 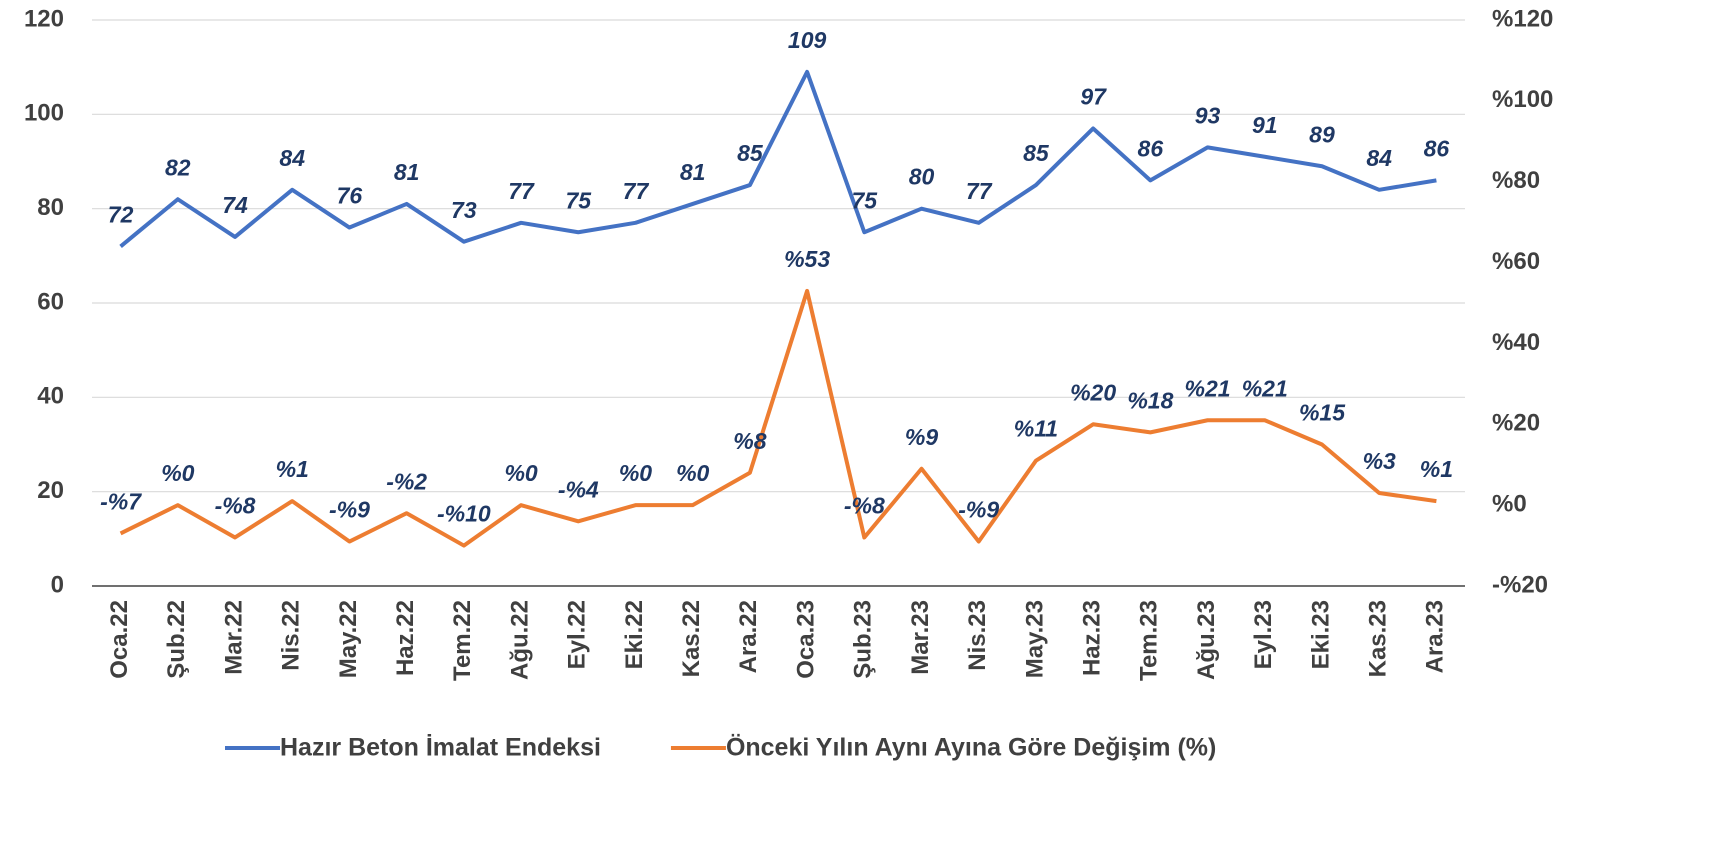 I want to click on y2-tick-label: %120, so click(x=1522, y=18).